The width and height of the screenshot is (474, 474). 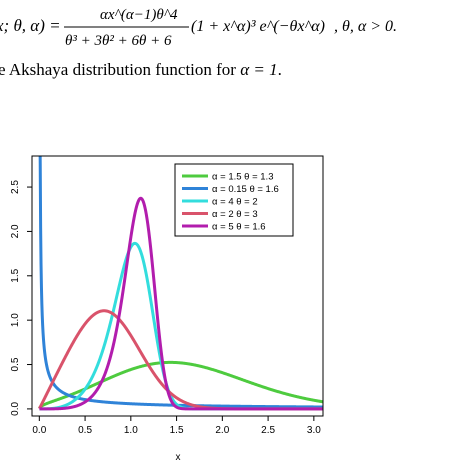 I want to click on legend-label-4: α = 5 θ = 1.6, so click(x=239, y=227).